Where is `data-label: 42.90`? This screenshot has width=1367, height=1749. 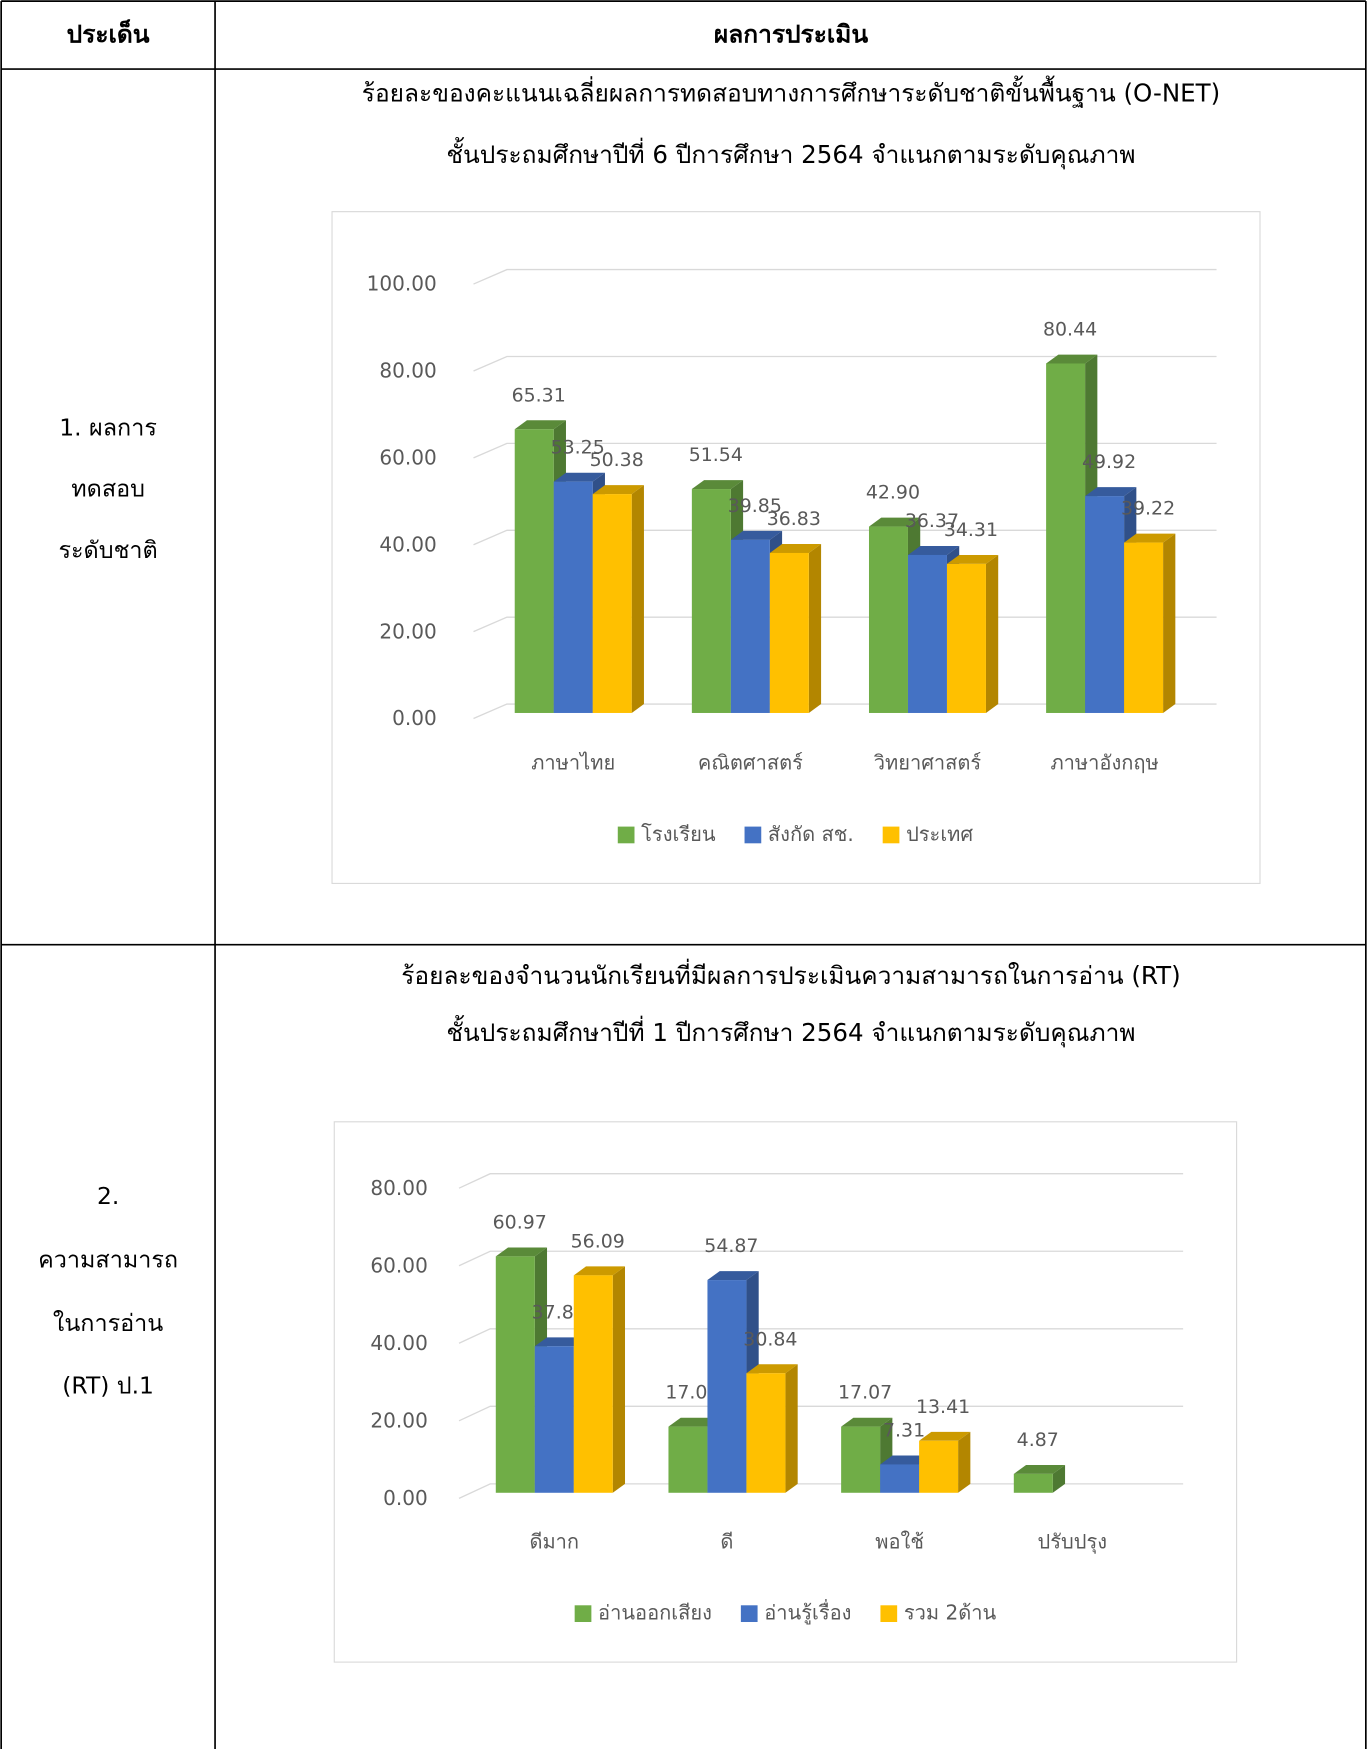 data-label: 42.90 is located at coordinates (893, 493).